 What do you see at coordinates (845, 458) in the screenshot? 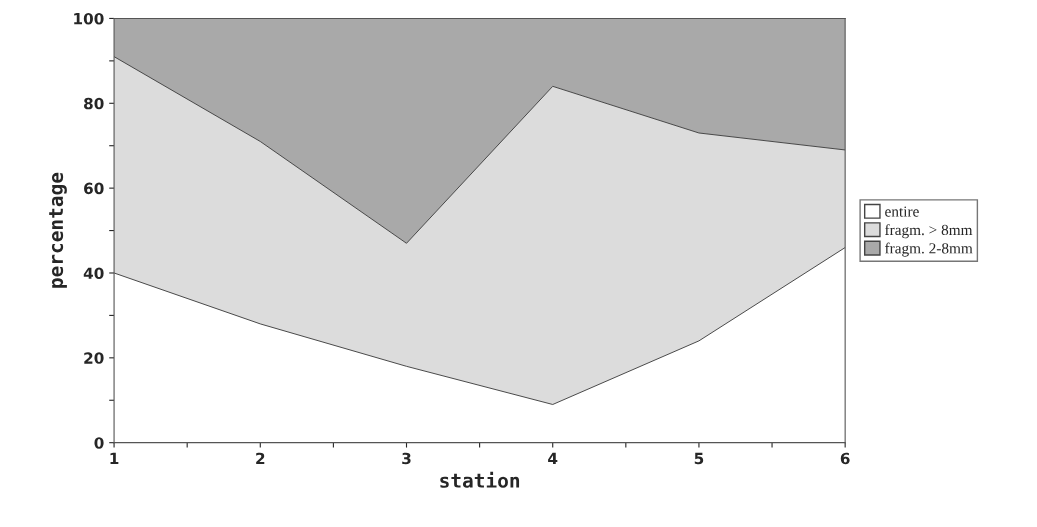
I see `x-tick-label: 6` at bounding box center [845, 458].